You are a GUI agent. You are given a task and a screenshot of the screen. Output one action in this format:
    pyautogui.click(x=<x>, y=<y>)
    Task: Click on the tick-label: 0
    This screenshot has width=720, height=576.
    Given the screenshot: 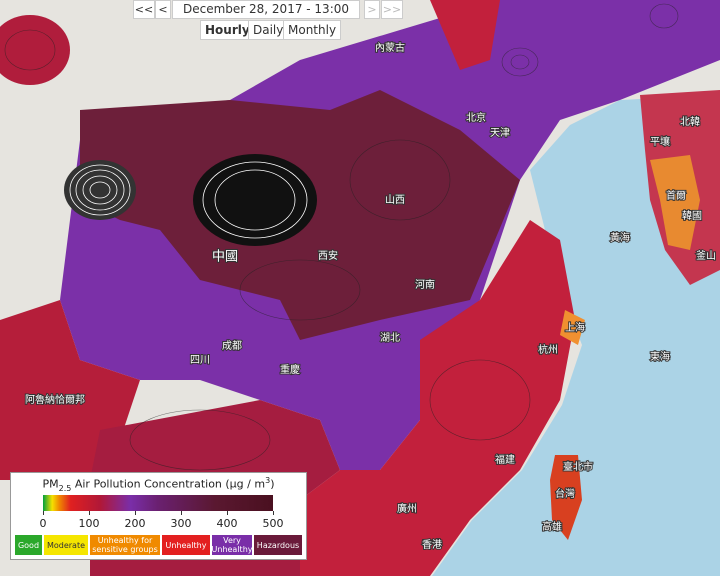 What is the action you would take?
    pyautogui.click(x=43, y=523)
    